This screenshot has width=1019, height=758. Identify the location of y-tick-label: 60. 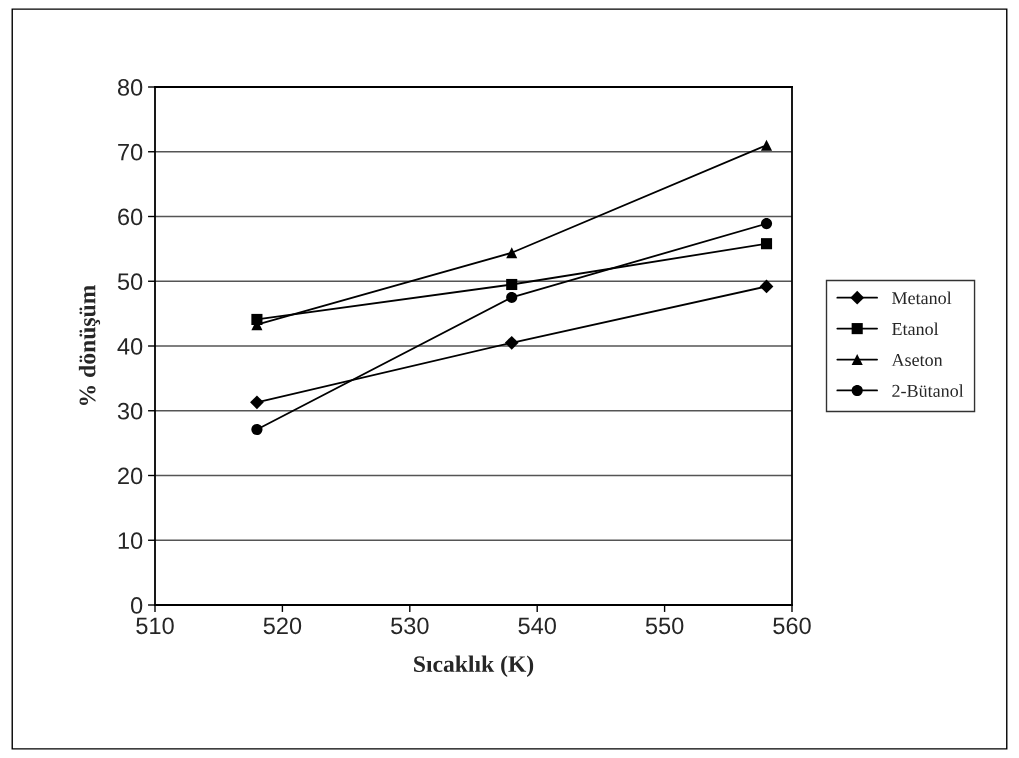
(130, 217).